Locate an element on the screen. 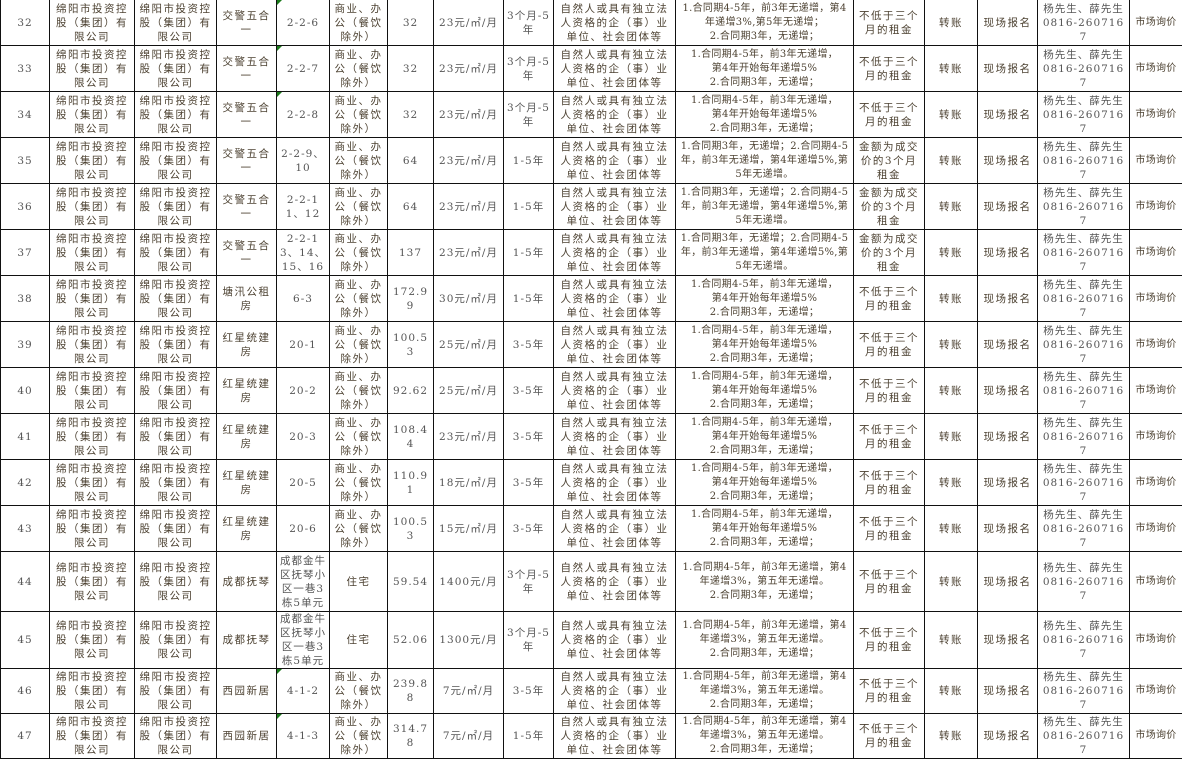  area-cell: 100.53 is located at coordinates (410, 344).